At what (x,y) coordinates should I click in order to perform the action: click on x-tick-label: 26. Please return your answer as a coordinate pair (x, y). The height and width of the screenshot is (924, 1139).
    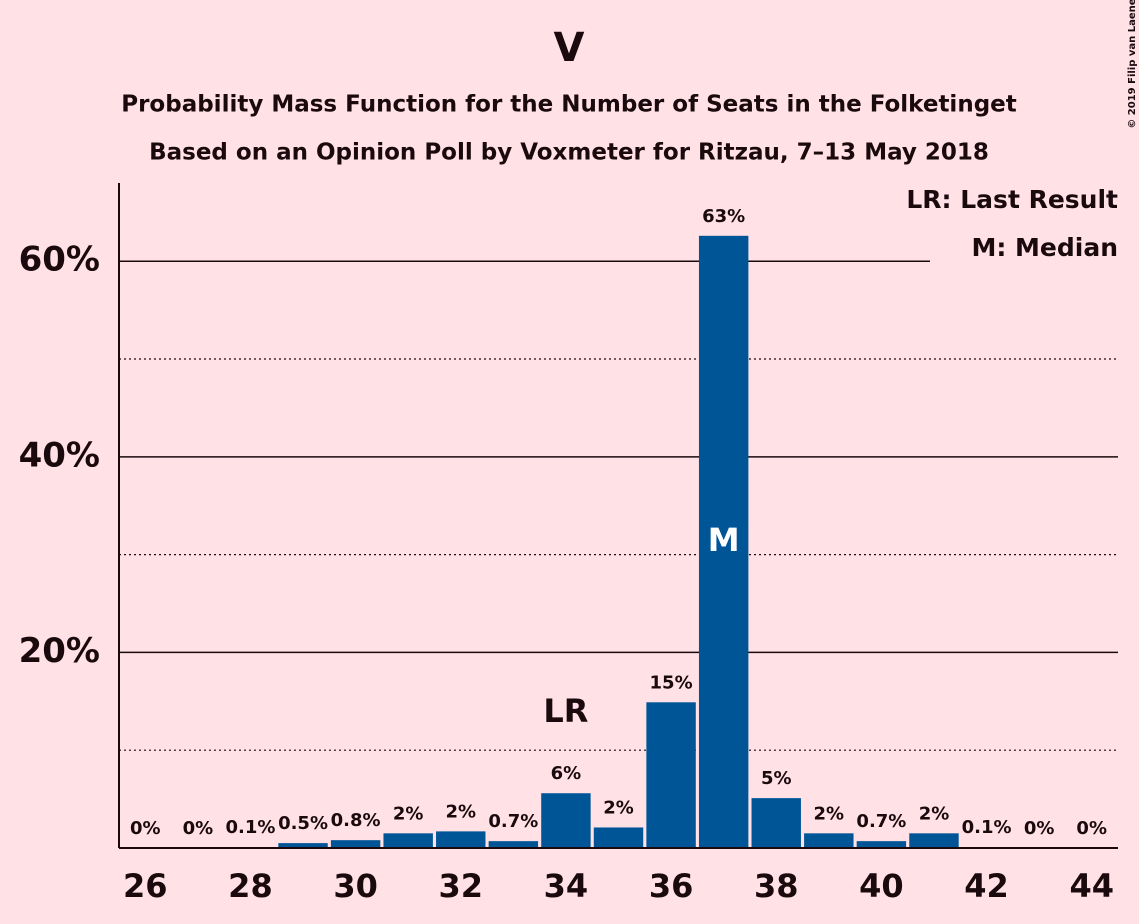
    Looking at the image, I should click on (145, 886).